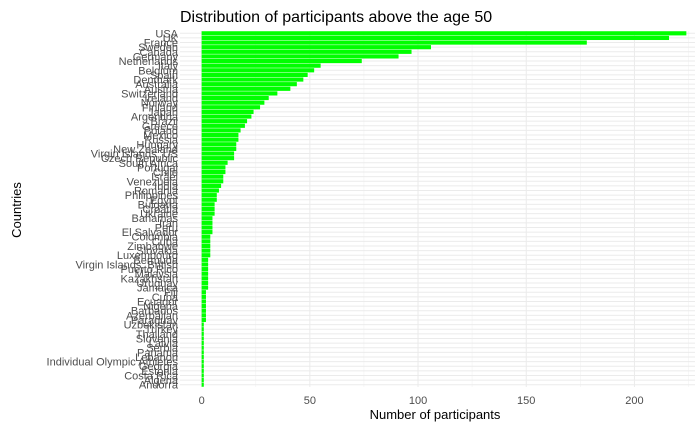 This screenshot has width=700, height=432. Describe the element at coordinates (164, 122) in the screenshot. I see `y-tick-label: Brazil` at that location.